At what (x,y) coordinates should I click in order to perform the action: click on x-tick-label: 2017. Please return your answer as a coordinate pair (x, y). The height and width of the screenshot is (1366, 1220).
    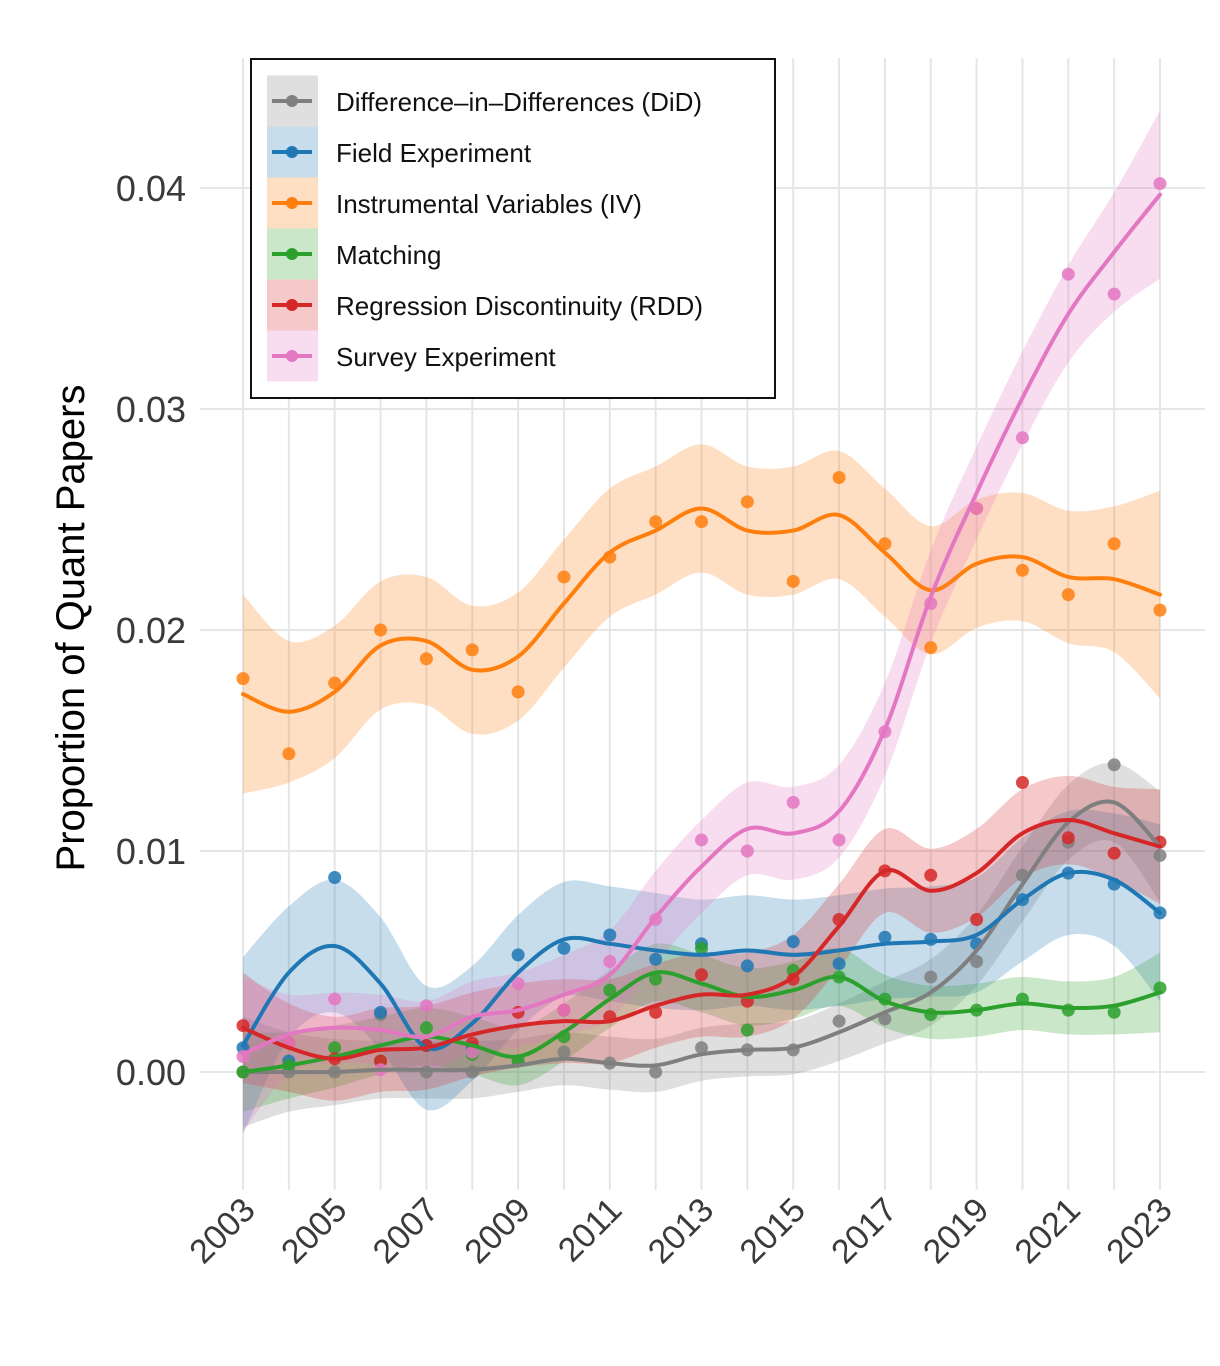
    Looking at the image, I should click on (864, 1231).